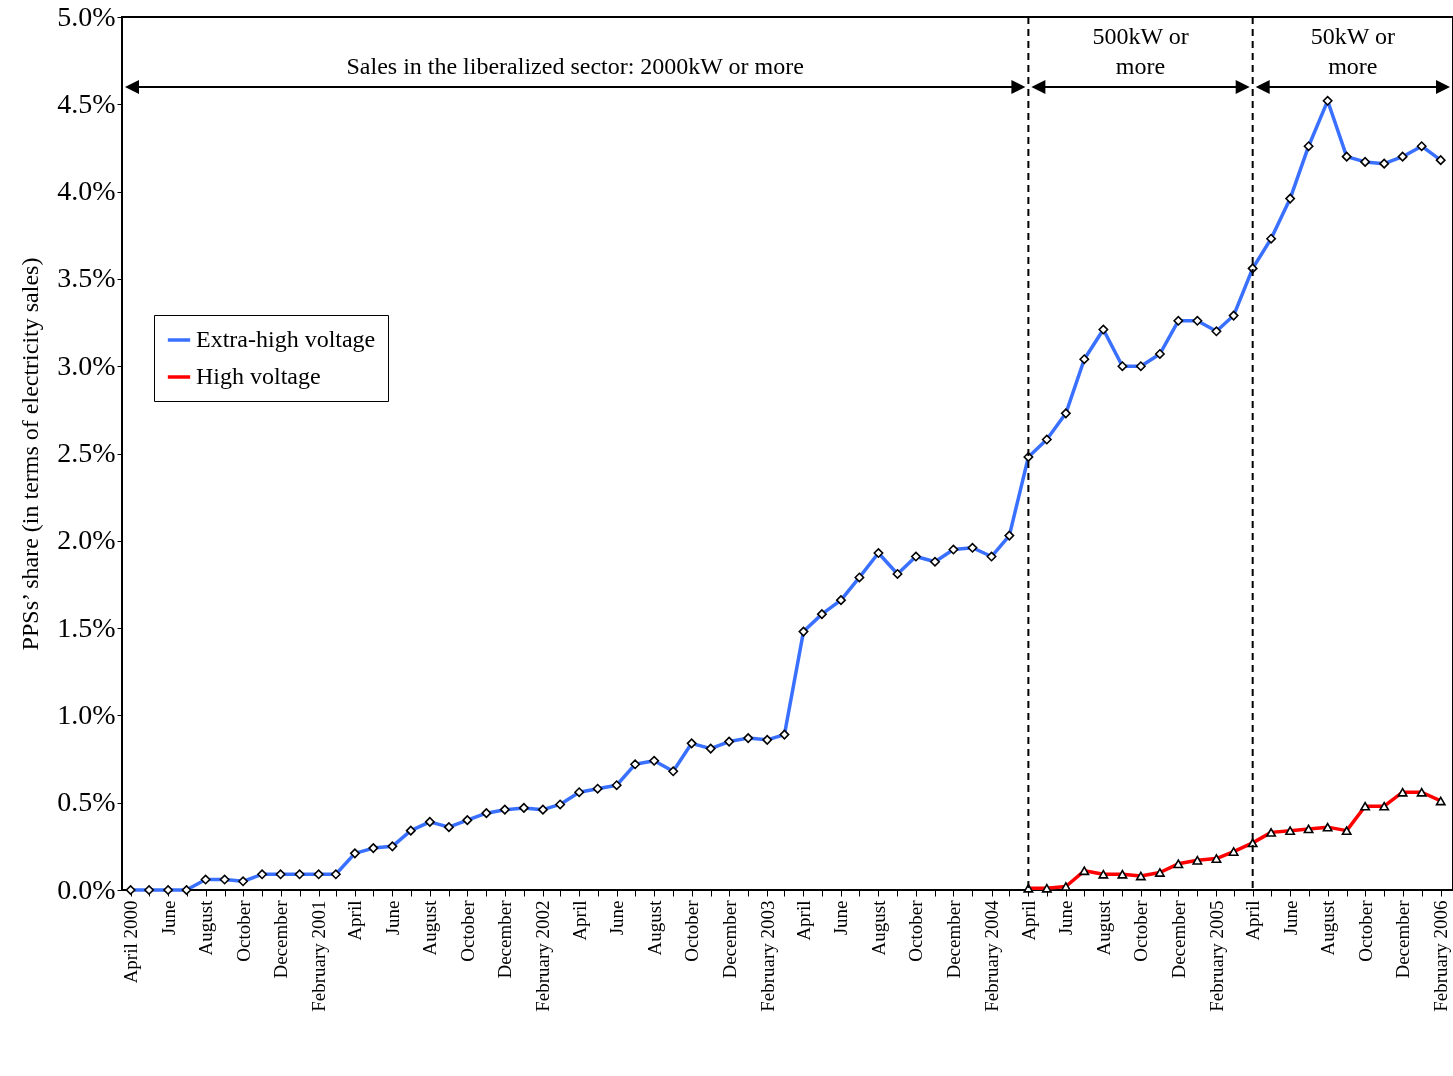 The height and width of the screenshot is (1076, 1453). What do you see at coordinates (30, 454) in the screenshot?
I see `y-axis-title: PPSs’ share (in terms of electricity sales)` at bounding box center [30, 454].